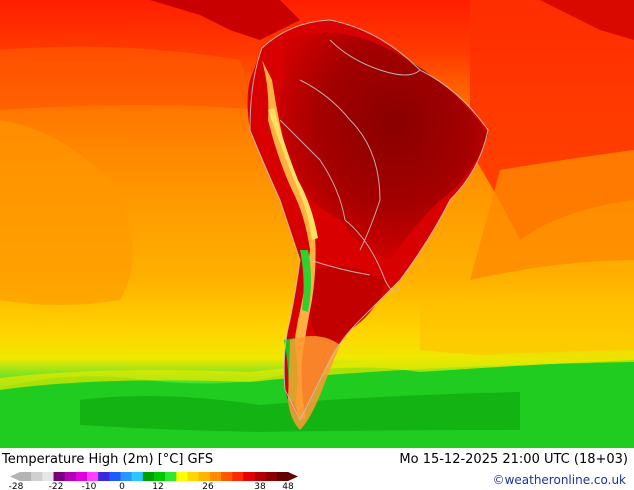  What do you see at coordinates (346, 305) in the screenshot?
I see `argentina-hot` at bounding box center [346, 305].